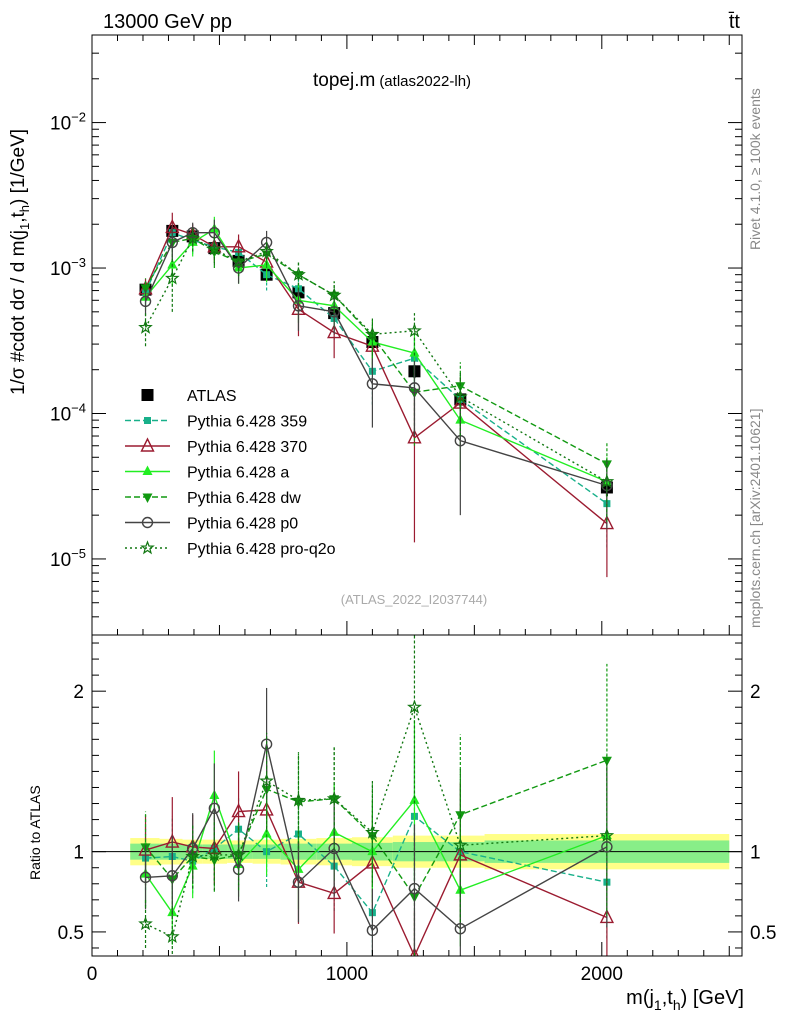 This screenshot has width=786, height=1024. What do you see at coordinates (685, 1000) in the screenshot?
I see `x-axis-label: m(j1,th) [GeV]` at bounding box center [685, 1000].